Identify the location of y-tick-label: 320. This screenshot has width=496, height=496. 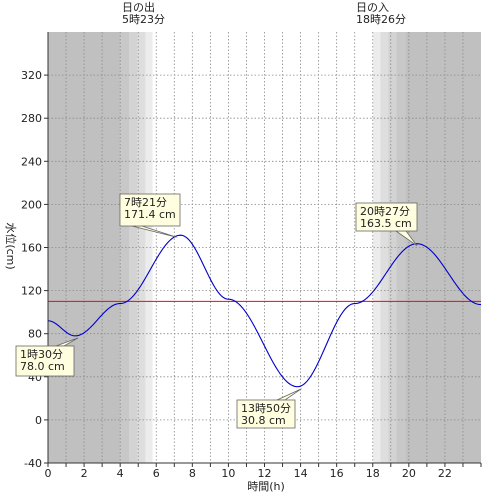
(31, 75).